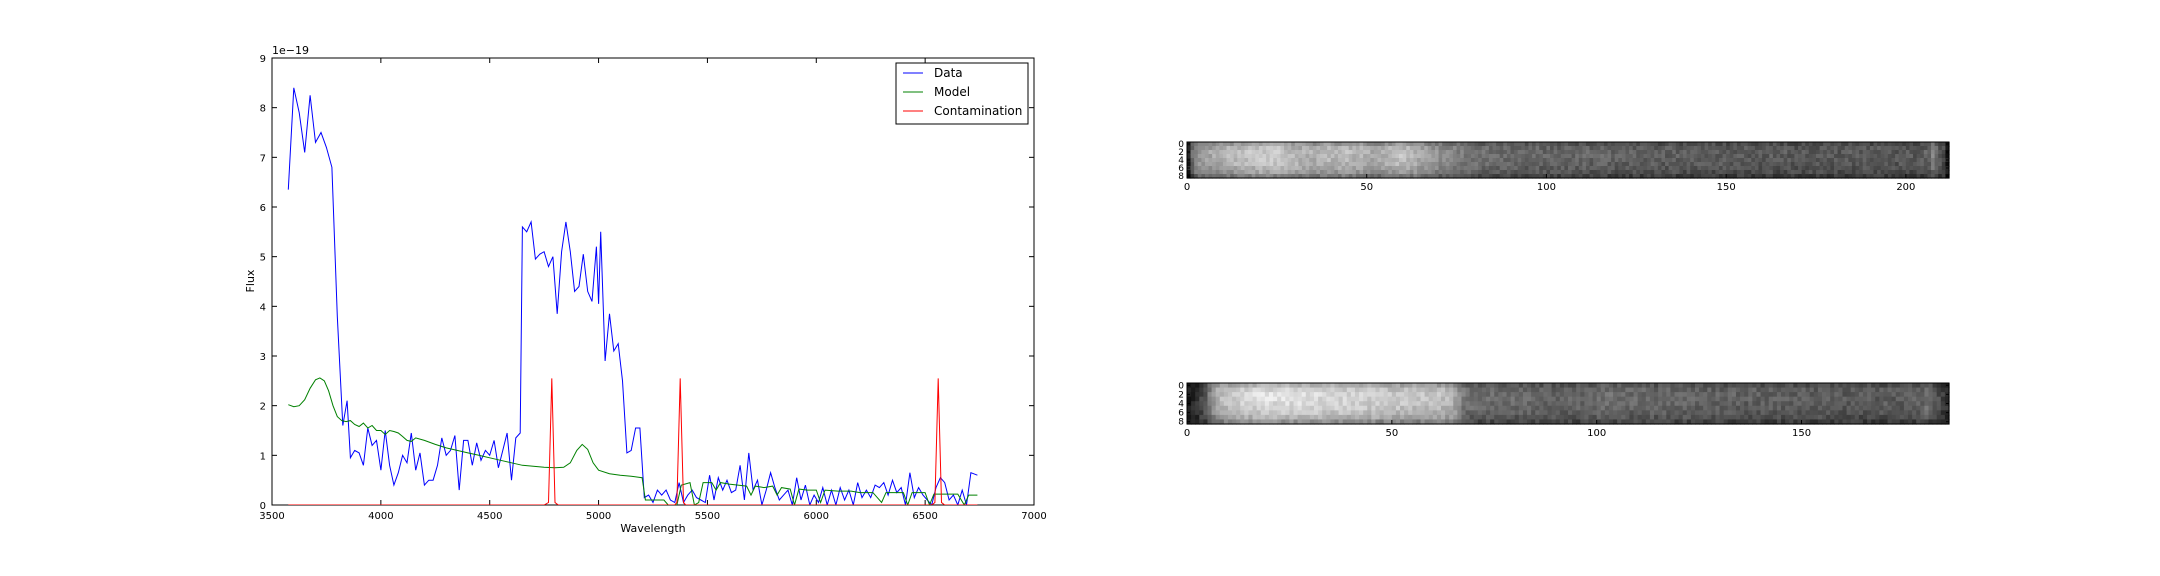 This screenshot has height=576, width=2160. What do you see at coordinates (263, 158) in the screenshot?
I see `y-tick-label: 7` at bounding box center [263, 158].